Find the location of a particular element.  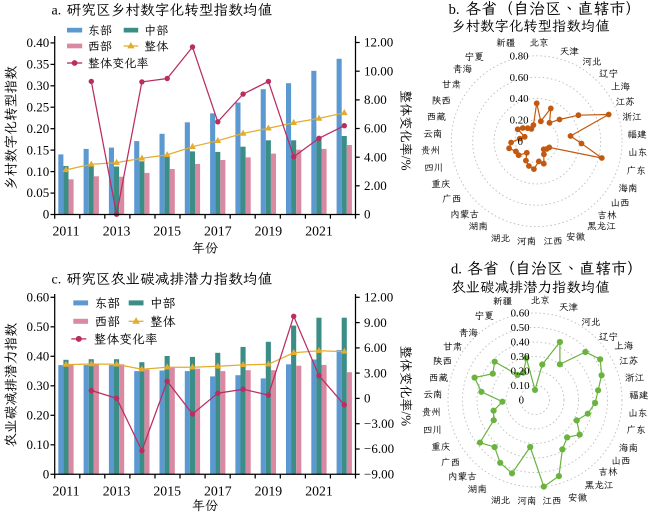

svg-text: 3.00 is located at coordinates (375, 372).